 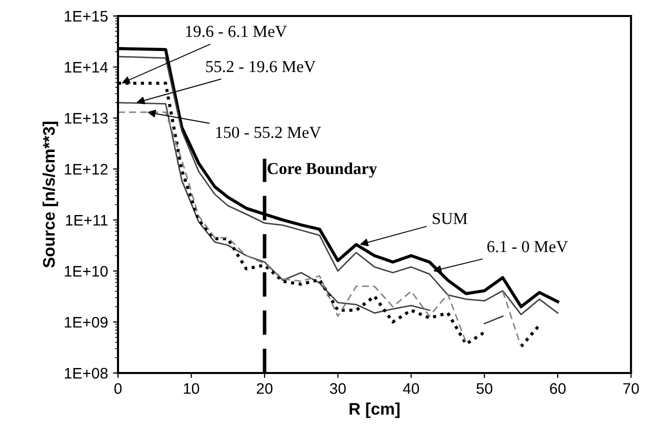 I want to click on annotation: SUM, so click(x=450, y=218).